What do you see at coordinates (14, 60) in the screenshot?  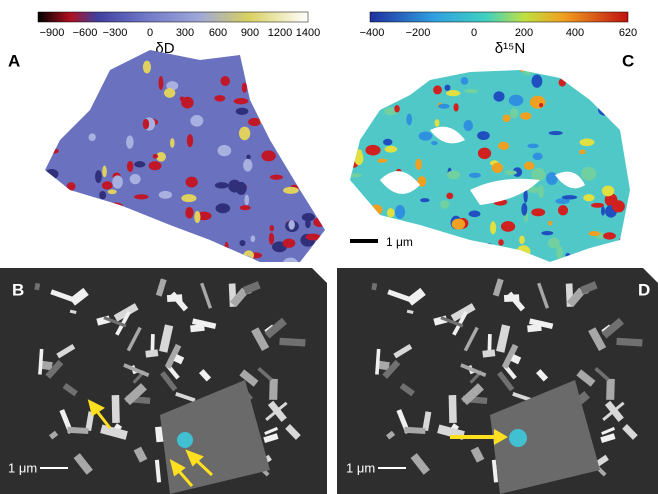 I see `panel-label: A` at bounding box center [14, 60].